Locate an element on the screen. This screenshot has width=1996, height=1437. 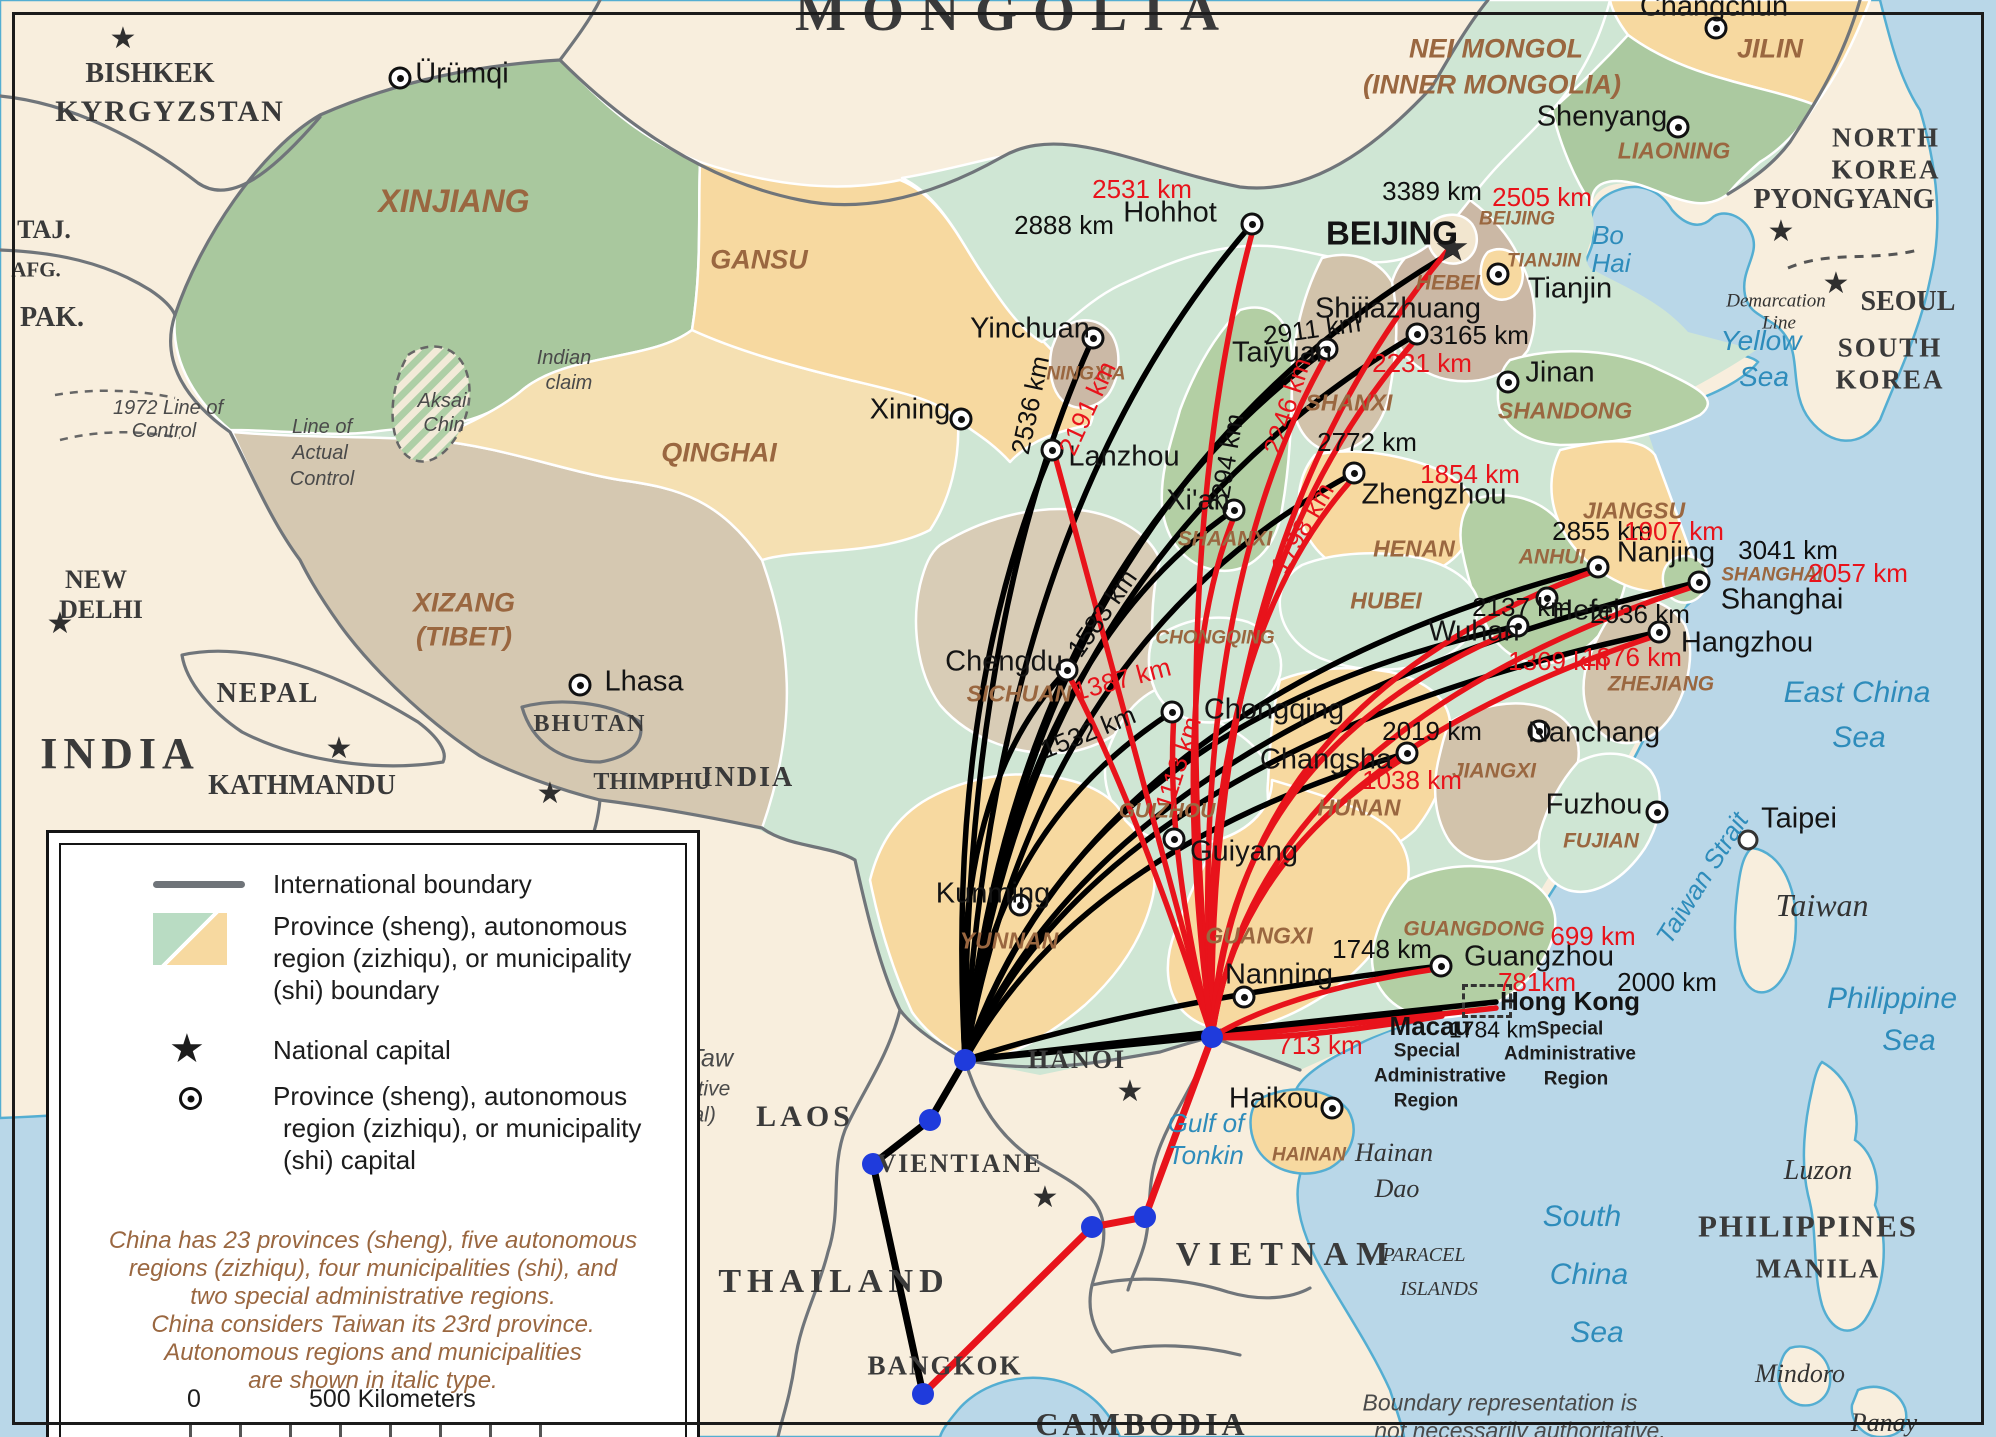
province-label-qinghai: QINGHAI is located at coordinates (719, 452).